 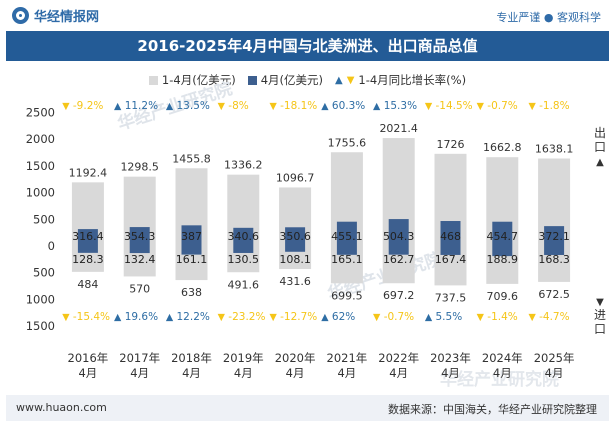 What do you see at coordinates (554, 294) in the screenshot?
I see `label-import-ytd: 672.5` at bounding box center [554, 294].